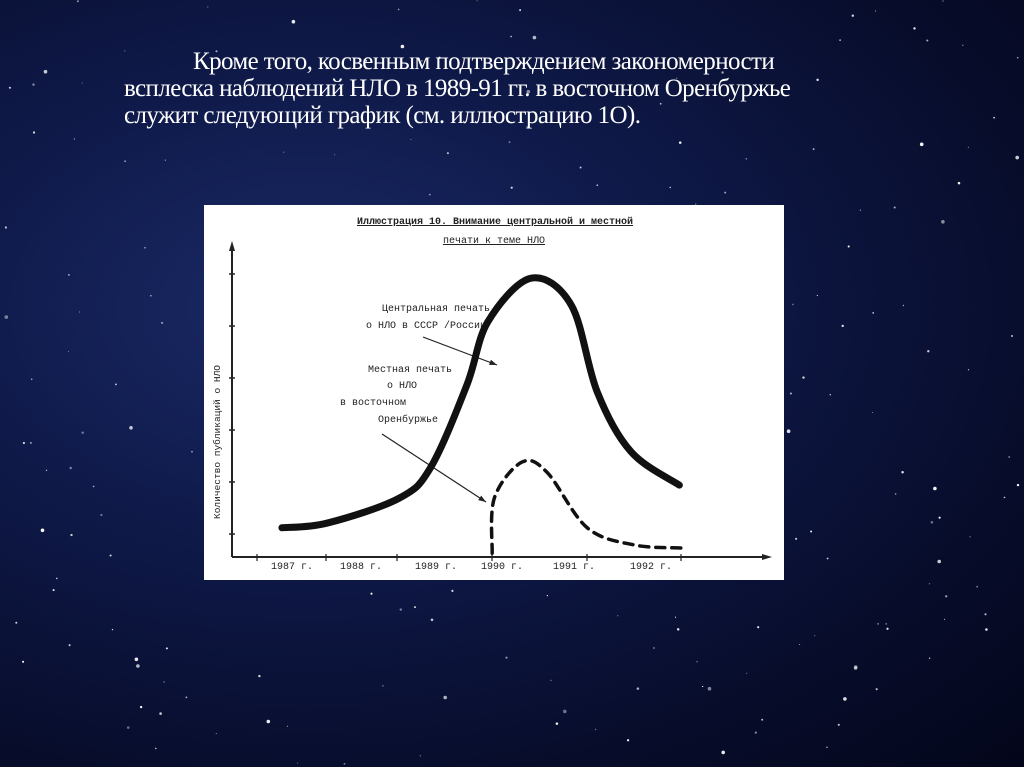 This screenshot has height=767, width=1024. I want to click on series-label-central: Центральная печать о НЛО в СССР /России/, so click(429, 318).